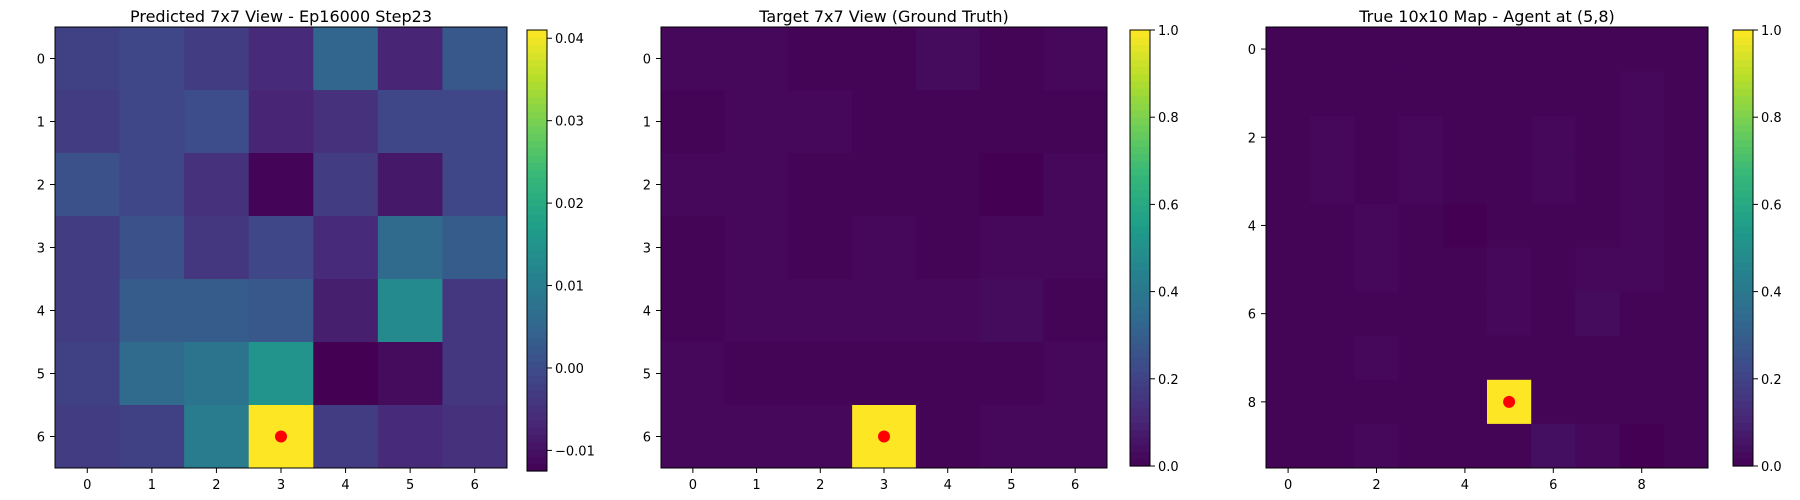 The width and height of the screenshot is (1800, 500). What do you see at coordinates (569, 122) in the screenshot?
I see `colorbar-tick-label: 0.03` at bounding box center [569, 122].